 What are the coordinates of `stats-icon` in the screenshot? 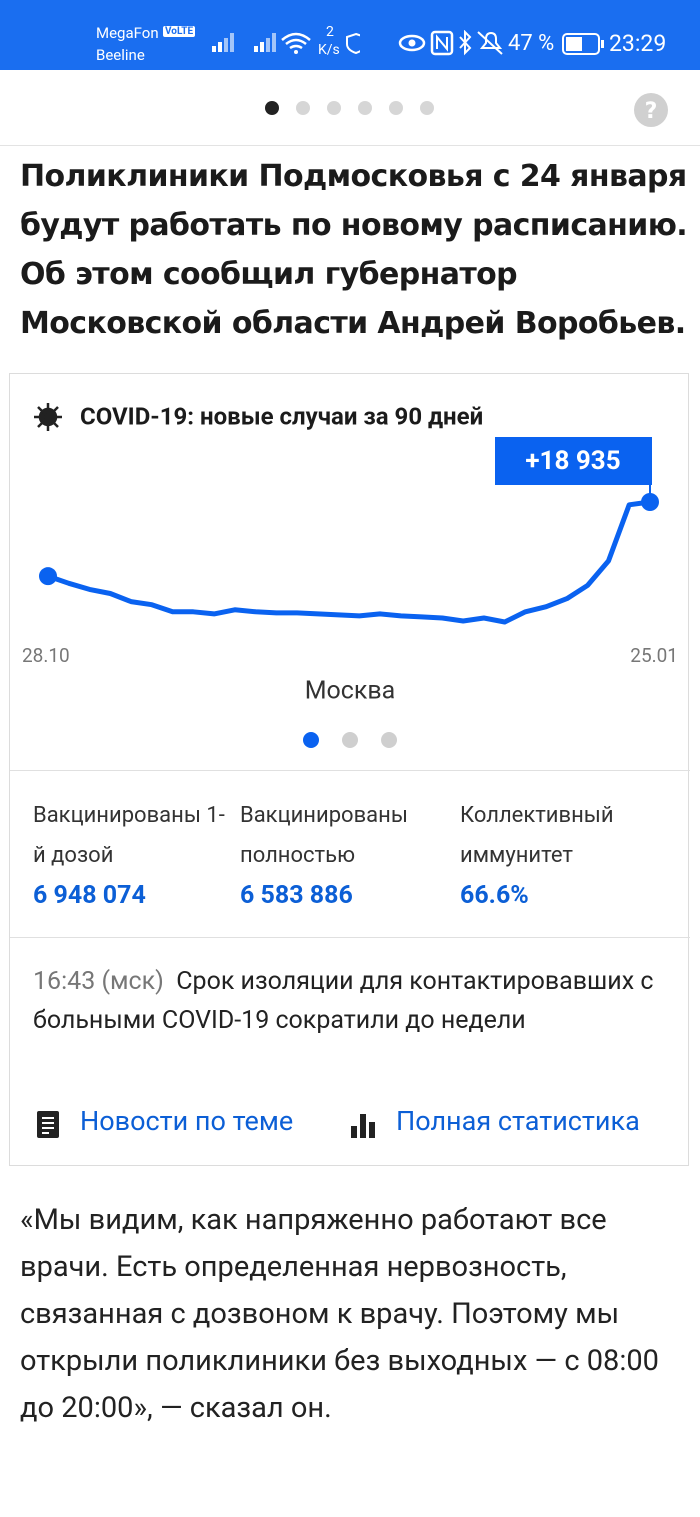 It's located at (363, 1126).